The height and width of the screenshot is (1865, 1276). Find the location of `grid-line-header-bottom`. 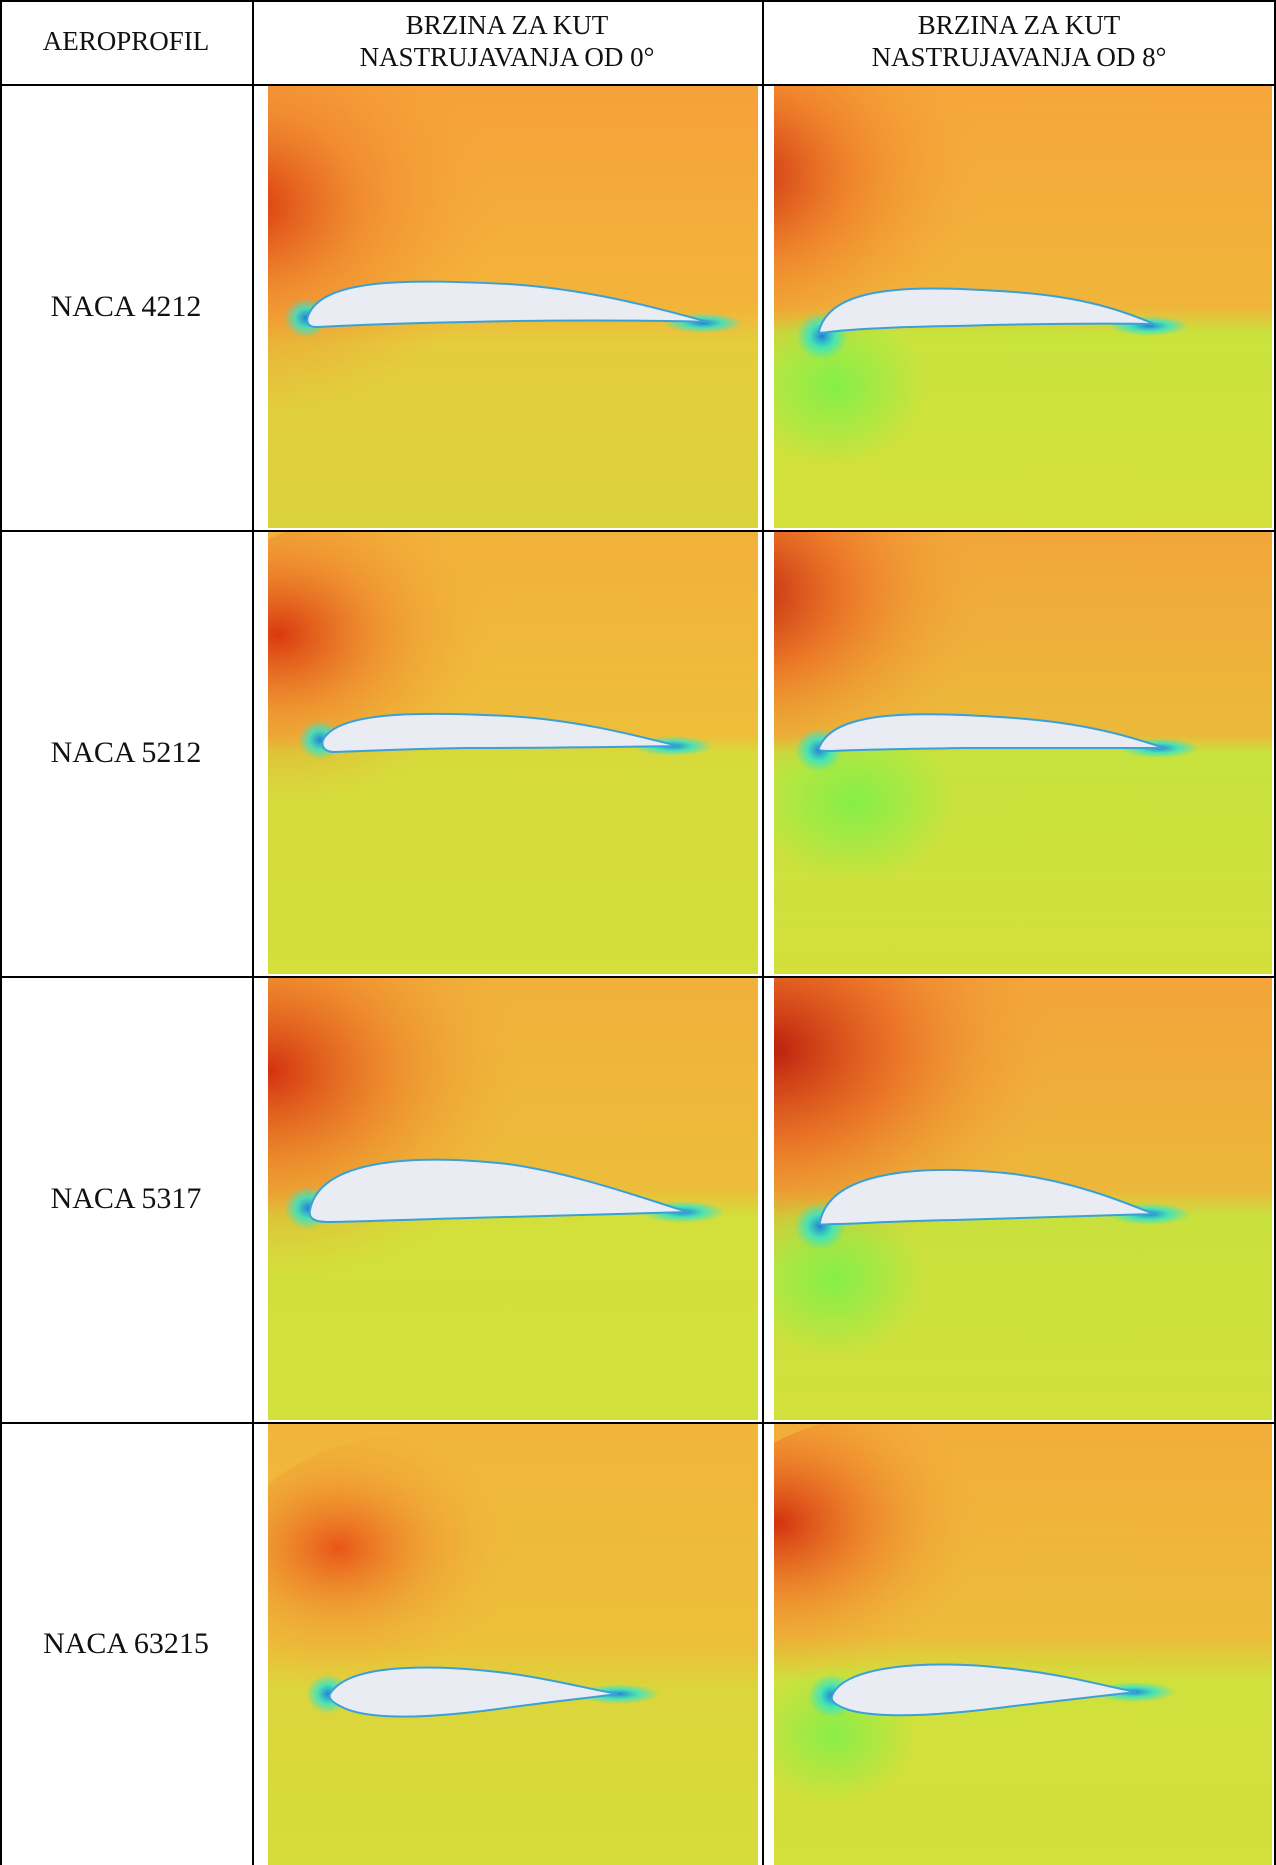

grid-line-header-bottom is located at coordinates (638, 85).